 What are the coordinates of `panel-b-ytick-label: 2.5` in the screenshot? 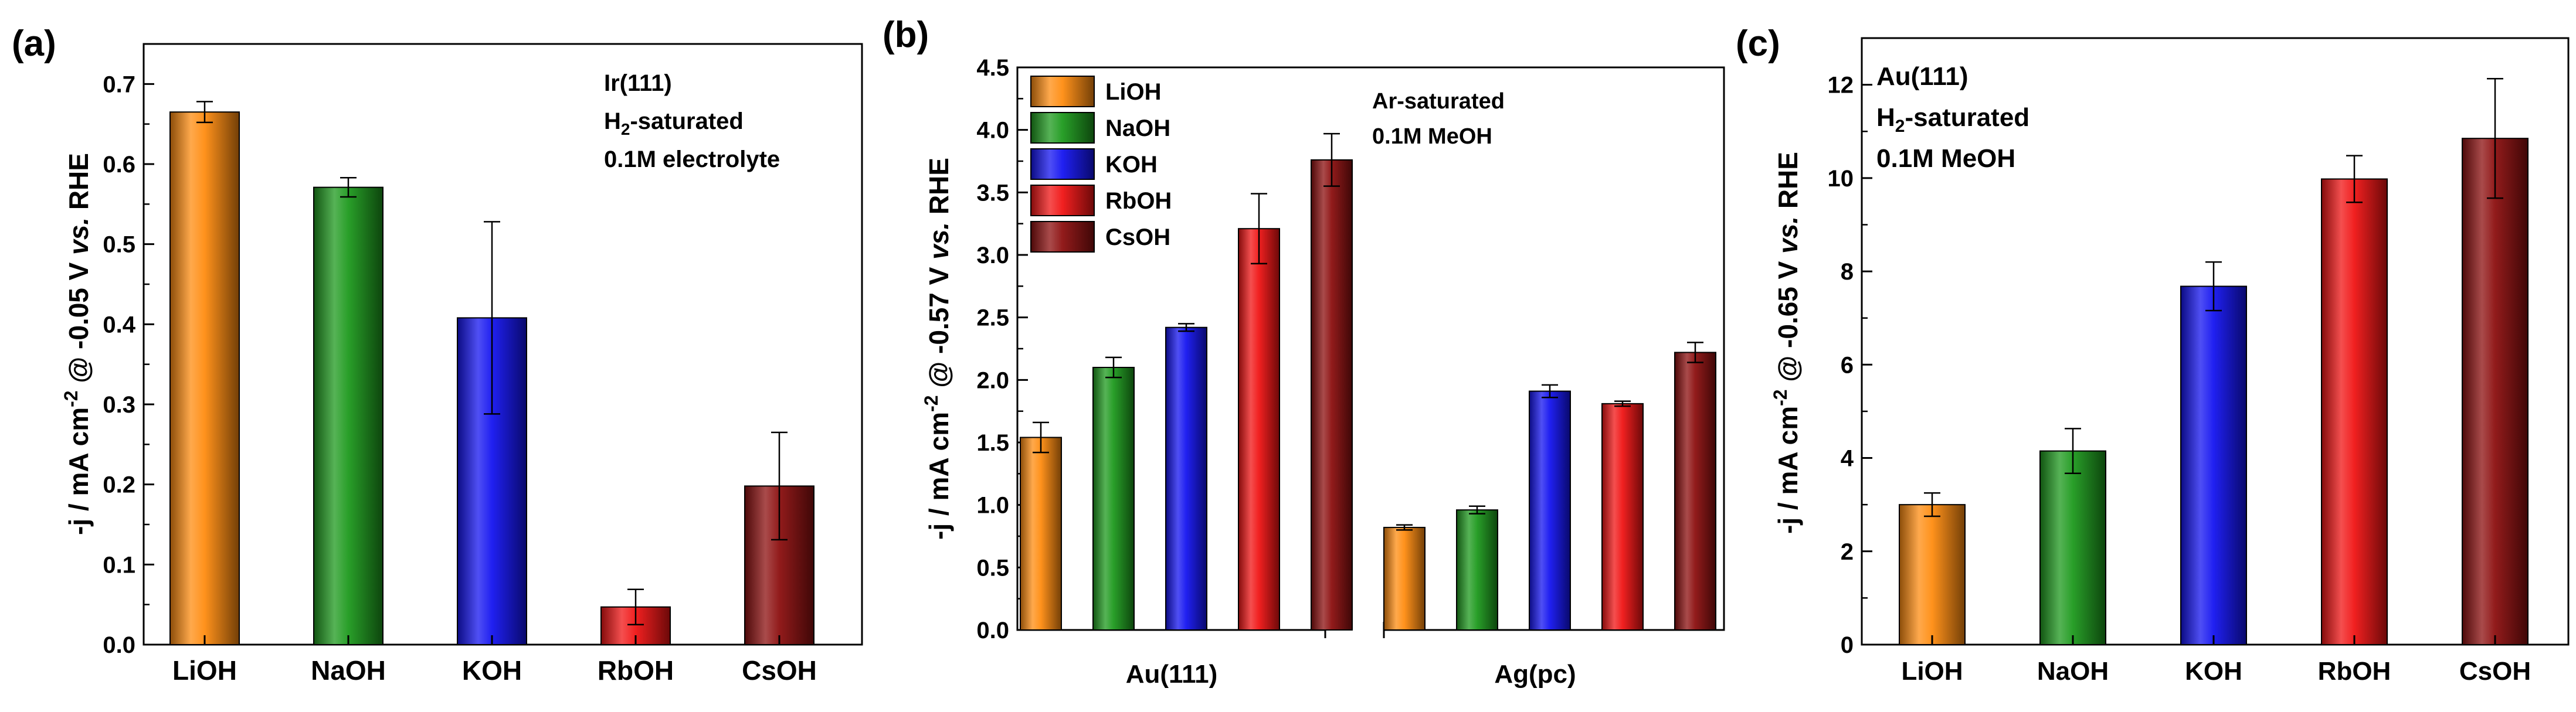 It's located at (992, 318).